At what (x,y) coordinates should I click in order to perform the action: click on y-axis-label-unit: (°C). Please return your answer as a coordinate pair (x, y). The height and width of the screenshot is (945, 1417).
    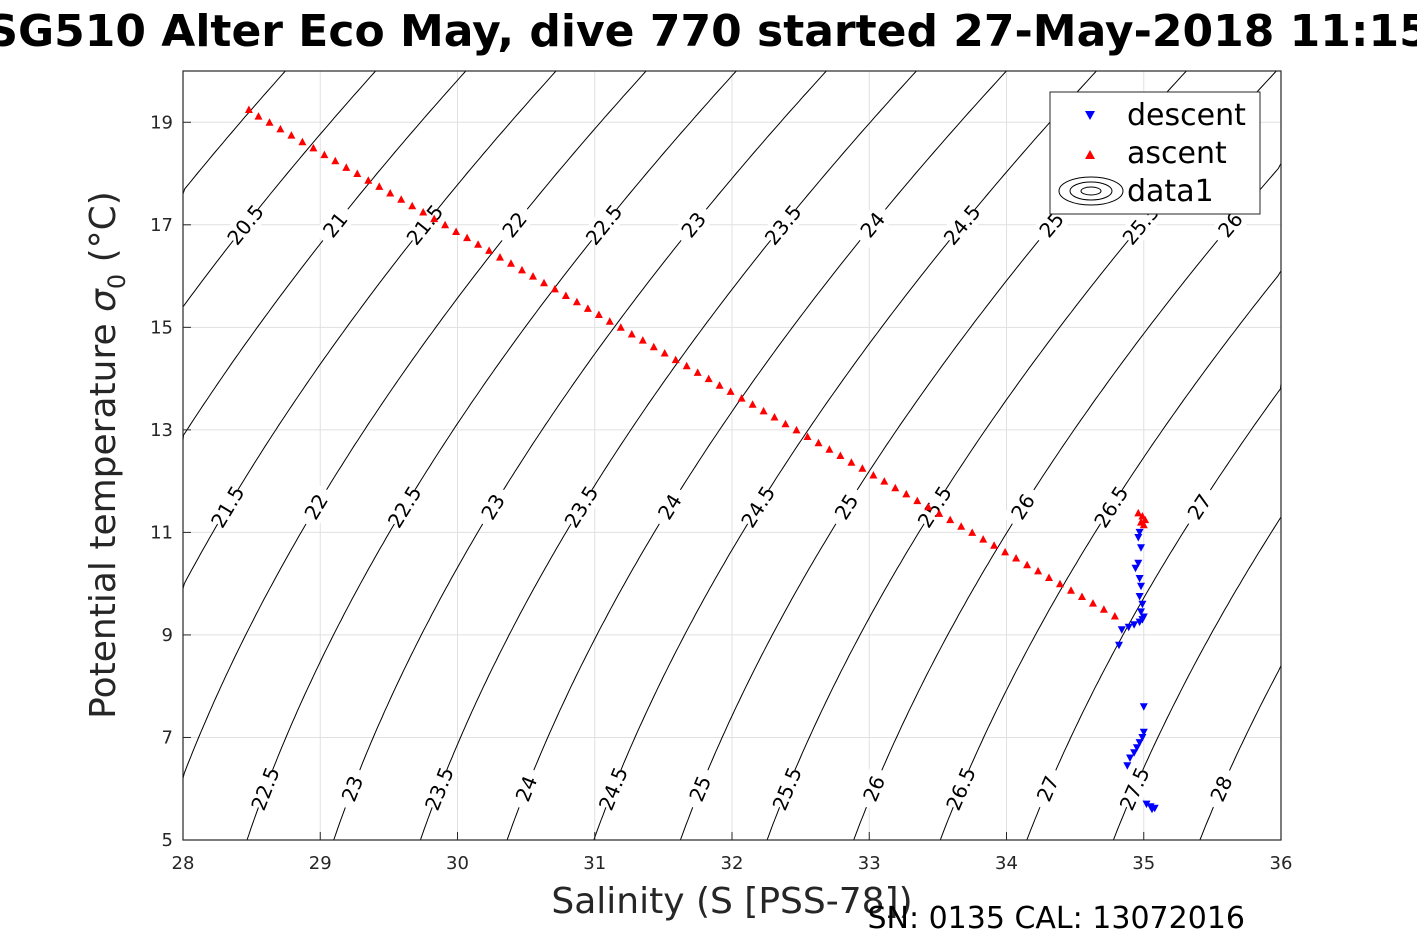
    Looking at the image, I should click on (103, 232).